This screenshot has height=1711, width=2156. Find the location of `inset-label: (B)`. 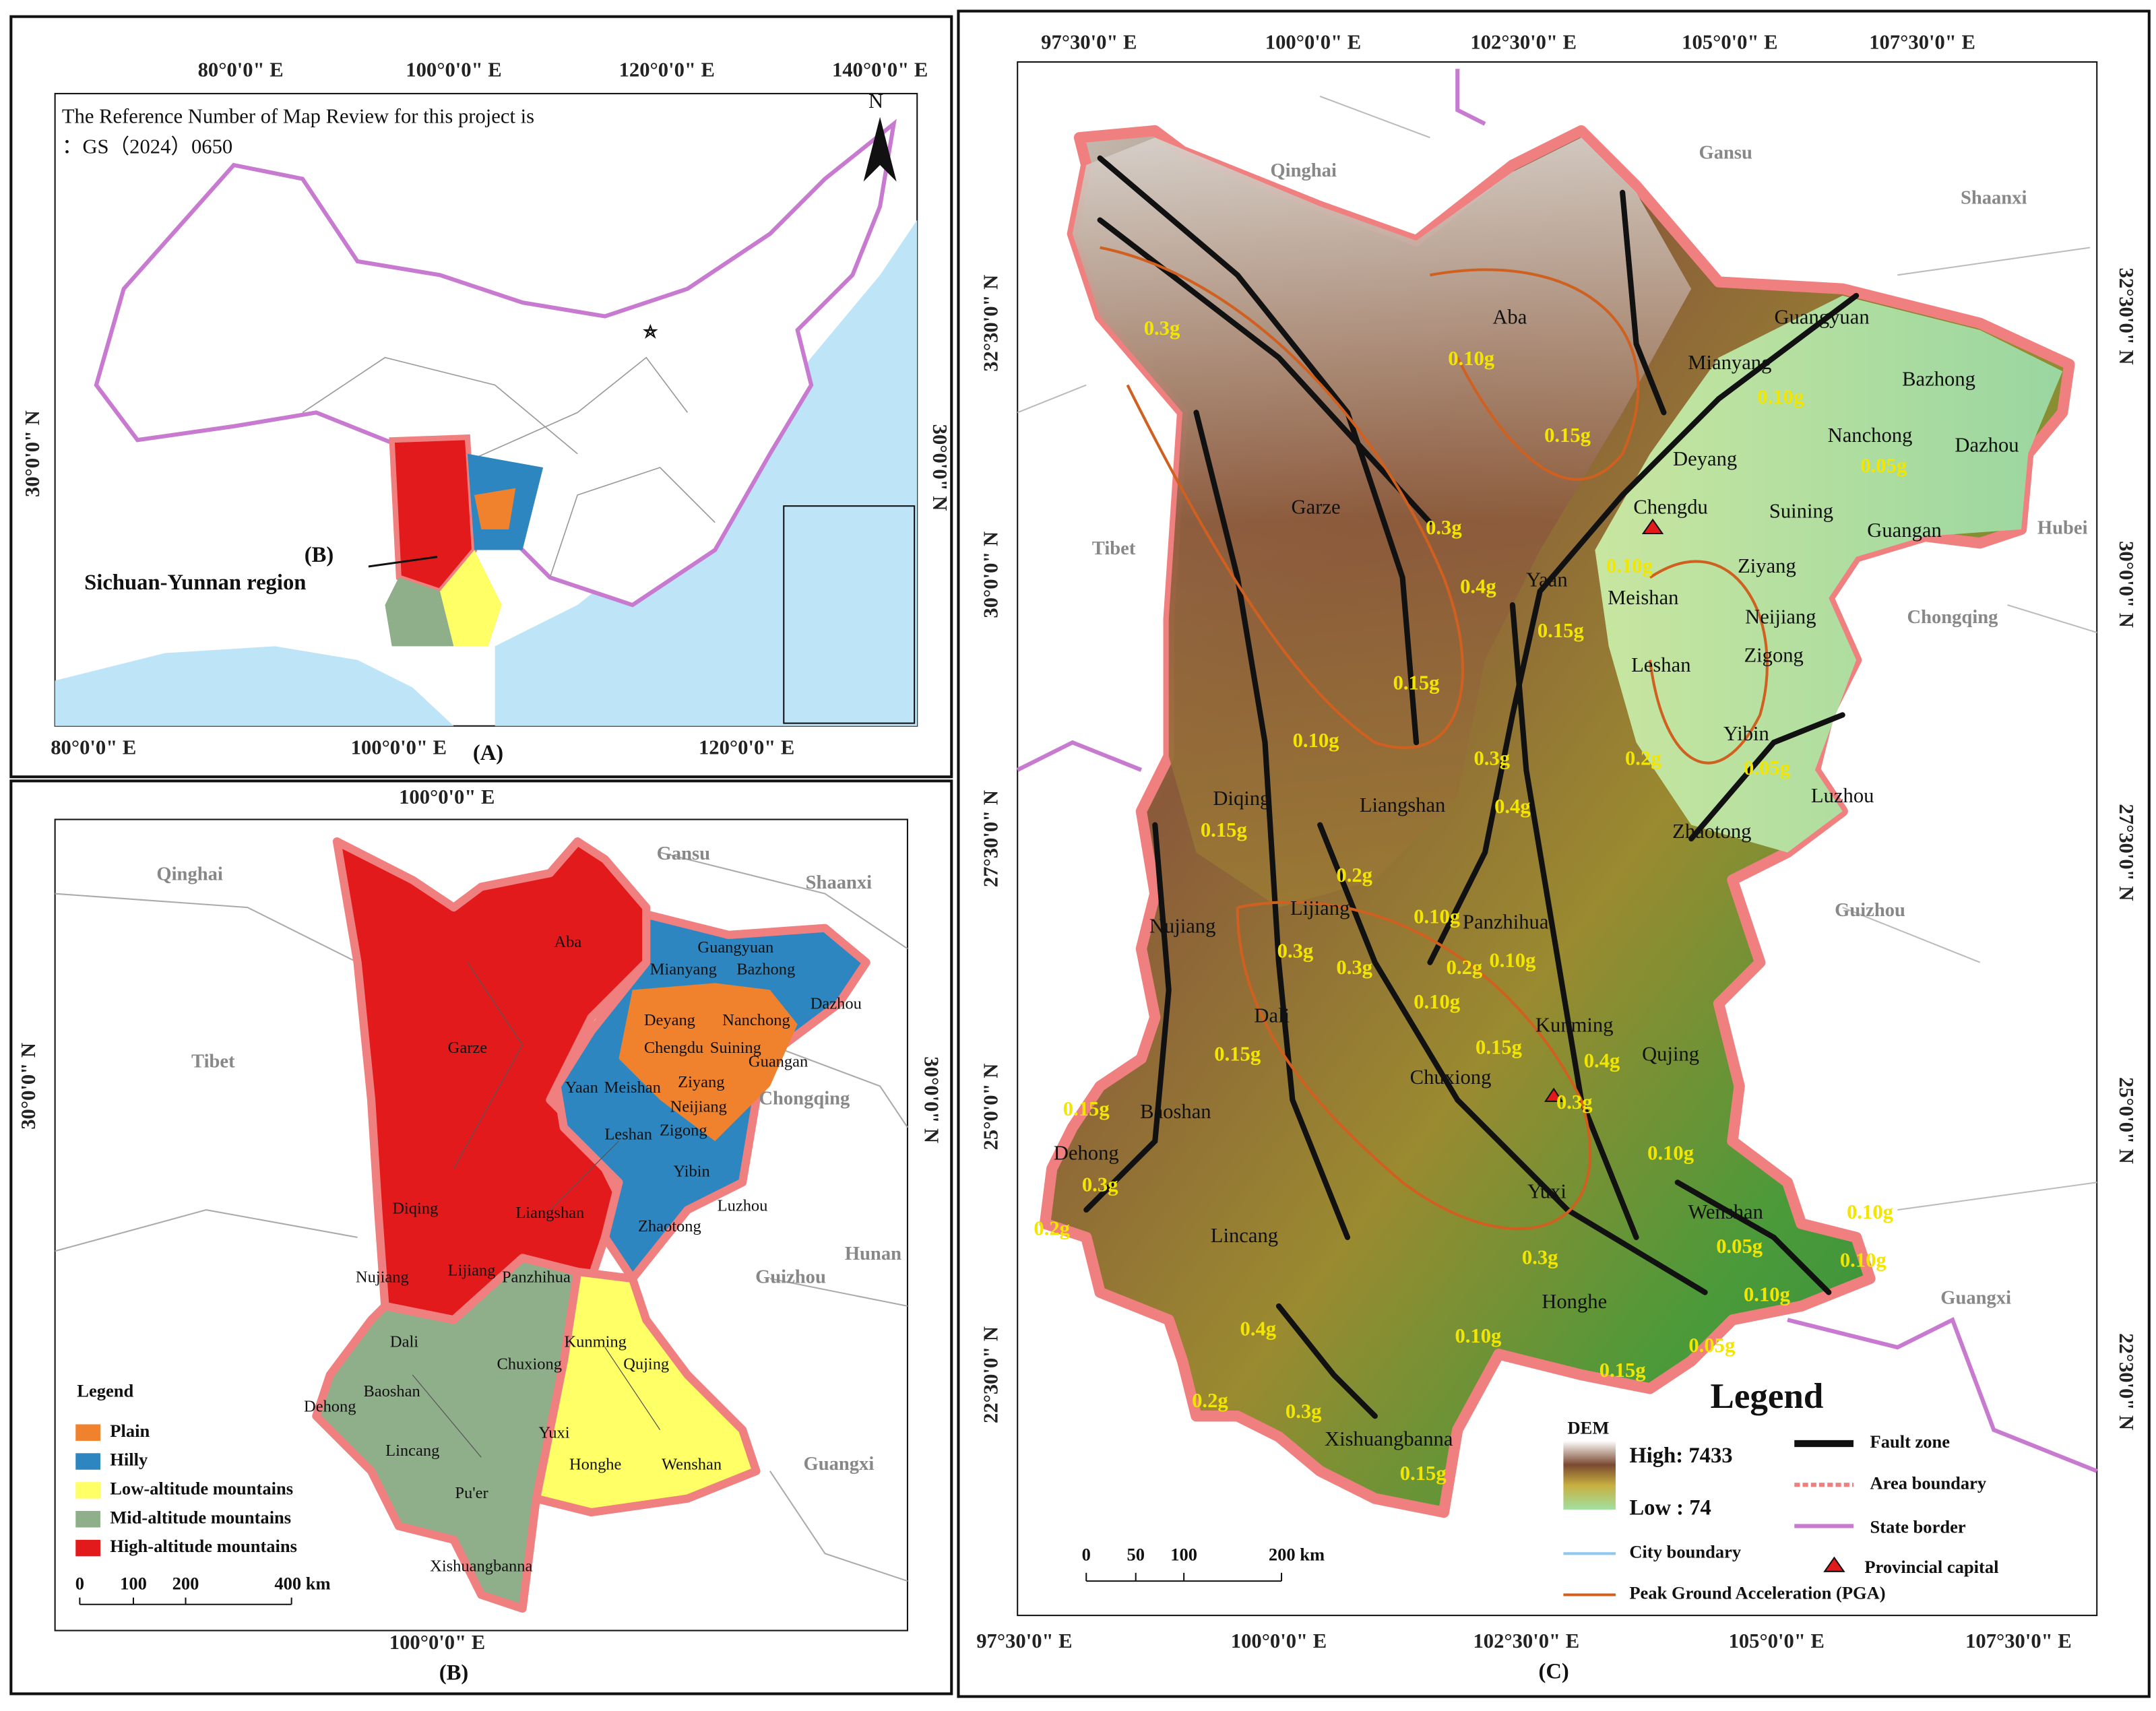

inset-label: (B) is located at coordinates (319, 555).